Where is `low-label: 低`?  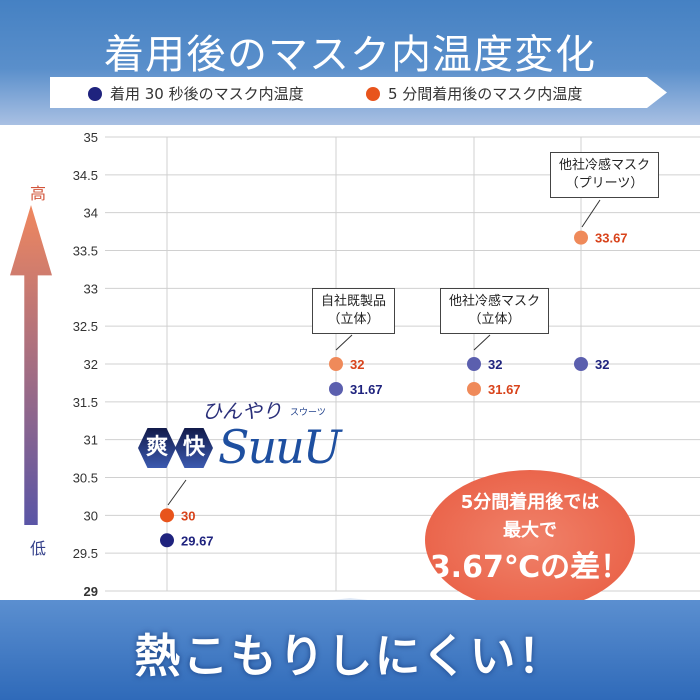 low-label: 低 is located at coordinates (38, 548).